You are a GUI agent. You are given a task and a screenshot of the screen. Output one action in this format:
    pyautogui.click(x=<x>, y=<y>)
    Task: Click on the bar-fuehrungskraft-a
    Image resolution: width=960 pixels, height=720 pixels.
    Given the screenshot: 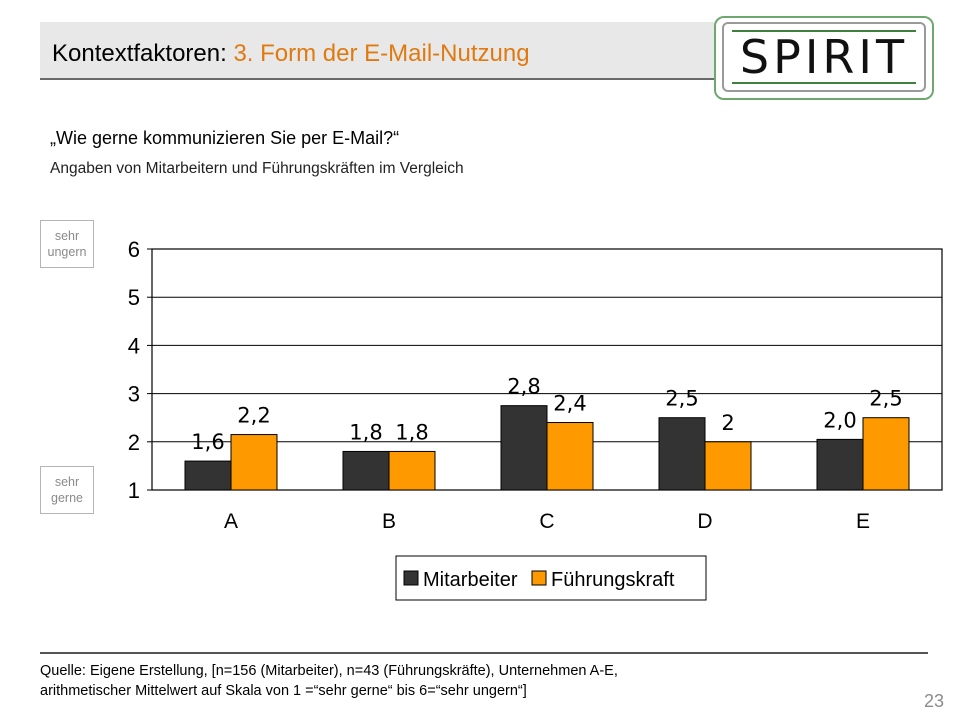 What is the action you would take?
    pyautogui.click(x=254, y=462)
    